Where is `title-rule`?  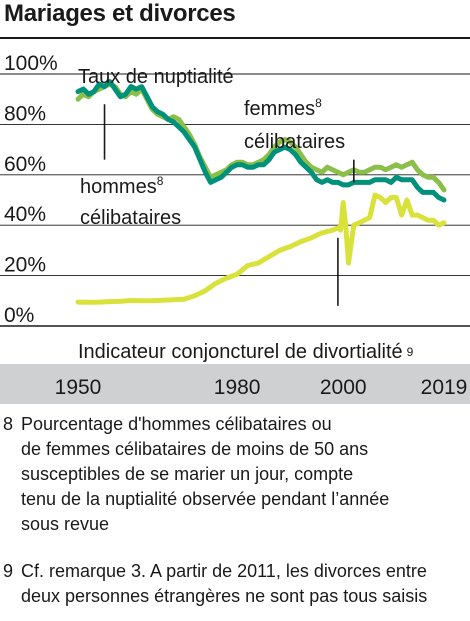 title-rule is located at coordinates (235, 38).